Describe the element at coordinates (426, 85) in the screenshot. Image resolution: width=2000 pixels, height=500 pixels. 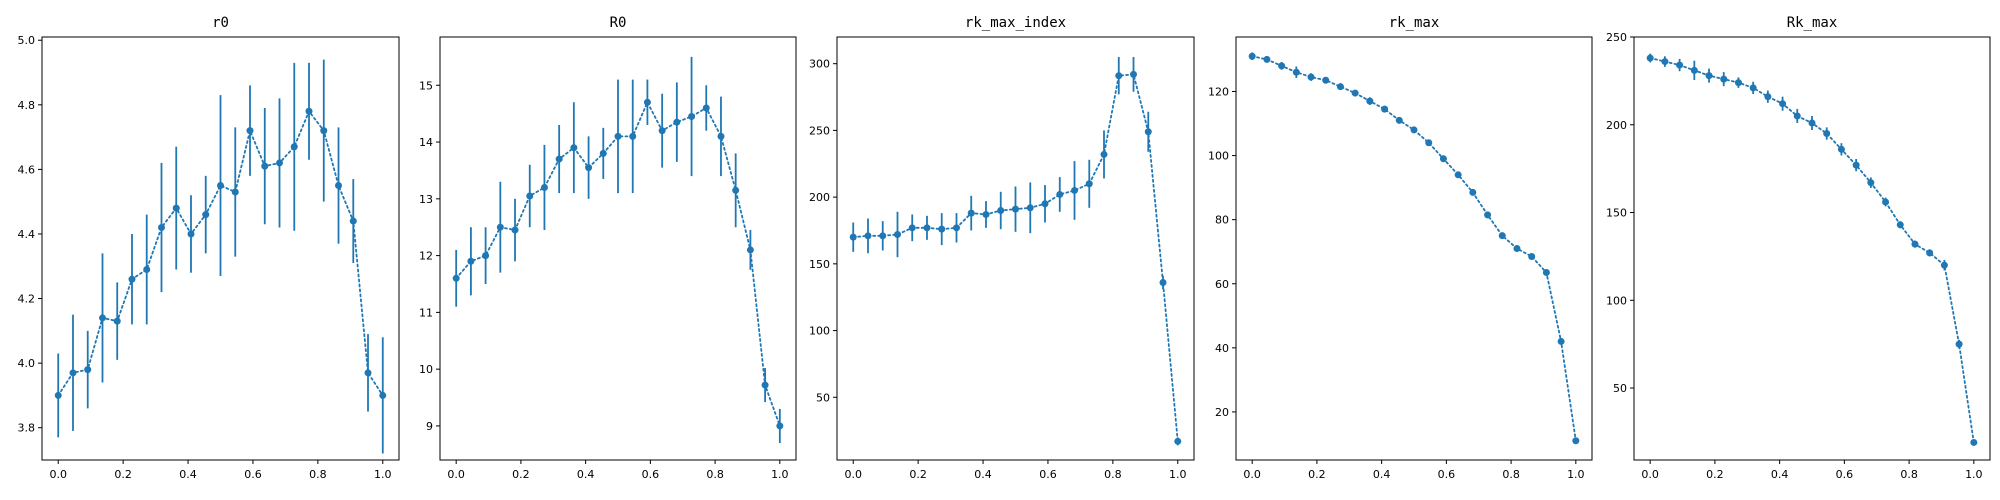
I see `y-tick-label: 15` at that location.